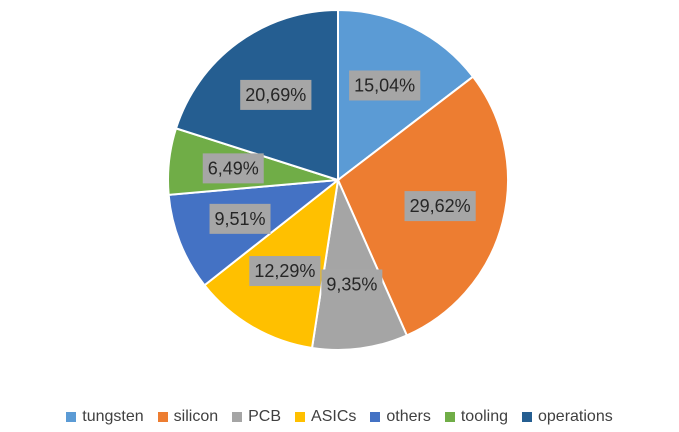  I want to click on data-label-text: 9,35%, so click(351, 284).